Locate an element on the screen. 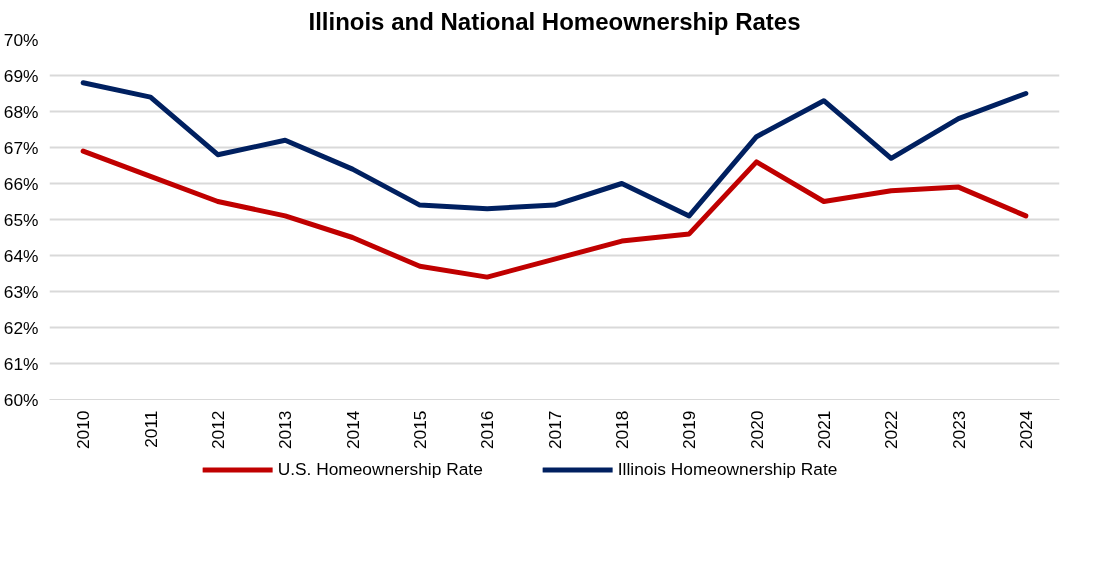 The height and width of the screenshot is (569, 1112). y-tick-label: 65% is located at coordinates (21, 219).